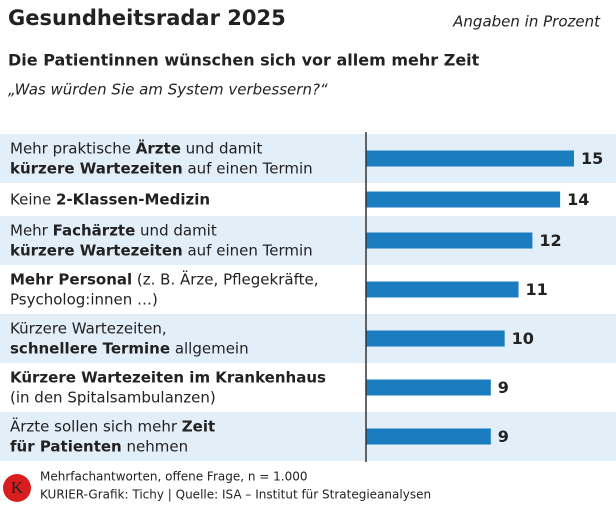 The image size is (616, 512). What do you see at coordinates (168, 90) in the screenshot?
I see `question: „Was würden Sie am System verbessern?“` at bounding box center [168, 90].